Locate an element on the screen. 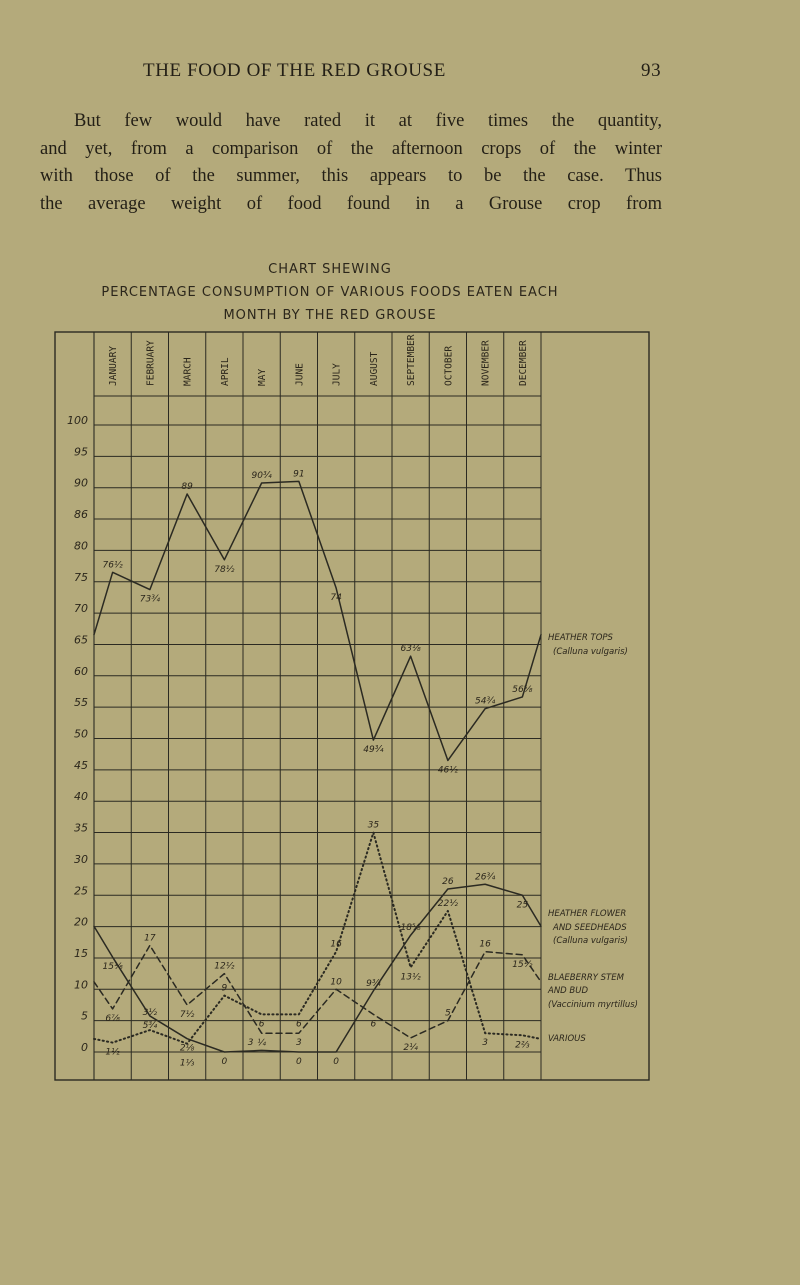  y-tick-label: 30 is located at coordinates (81, 859).